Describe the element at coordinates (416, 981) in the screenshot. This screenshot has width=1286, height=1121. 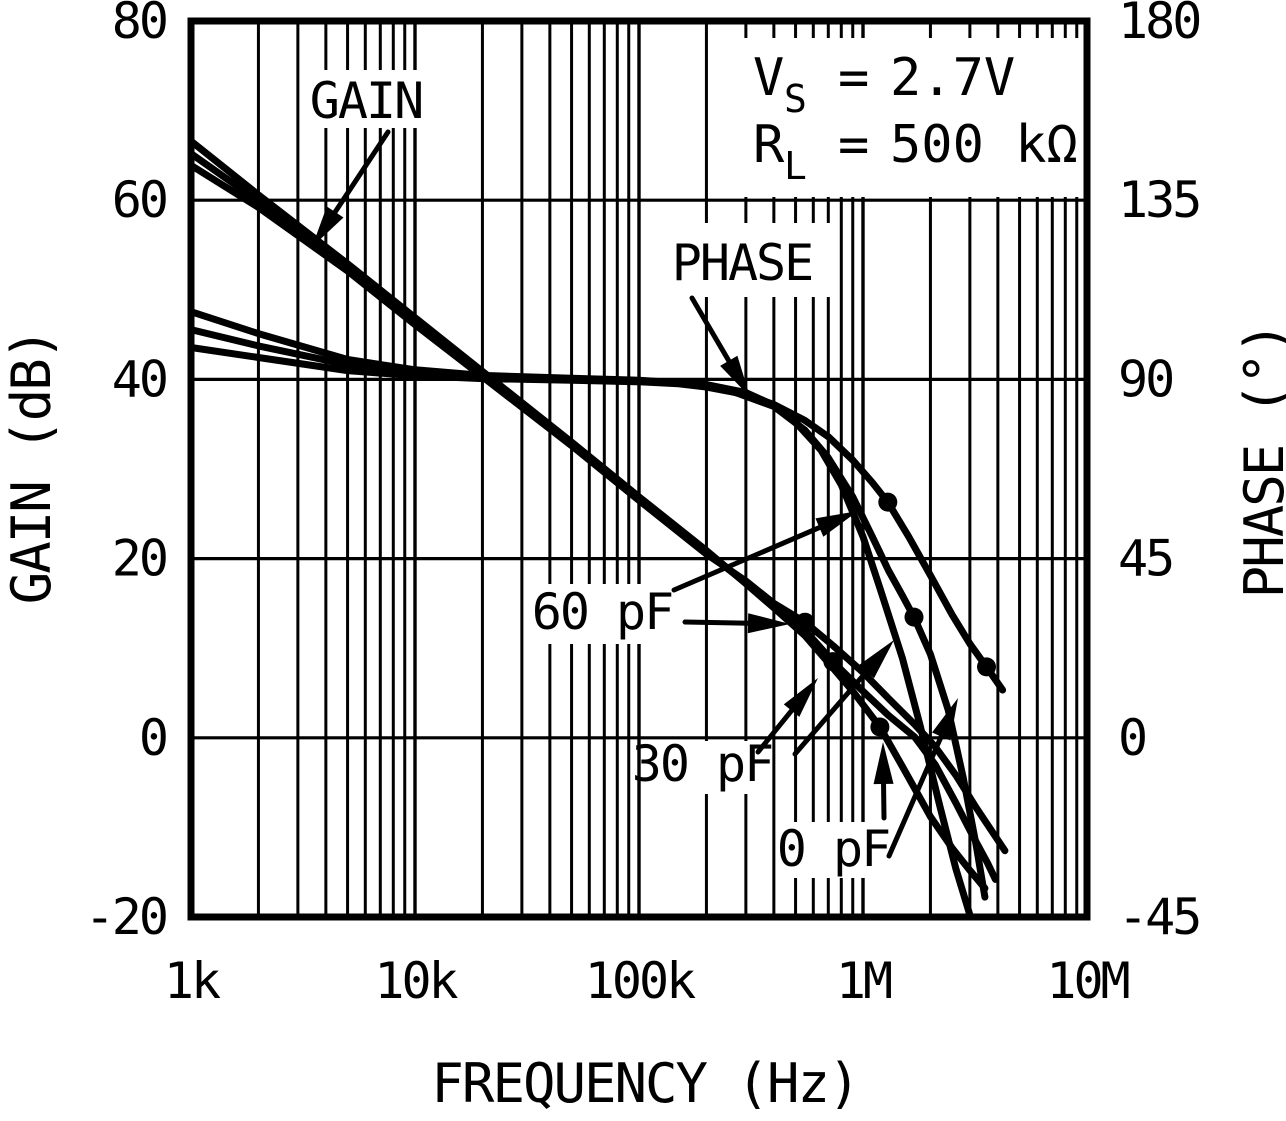
I see `x-tick-10k: 10k` at that location.